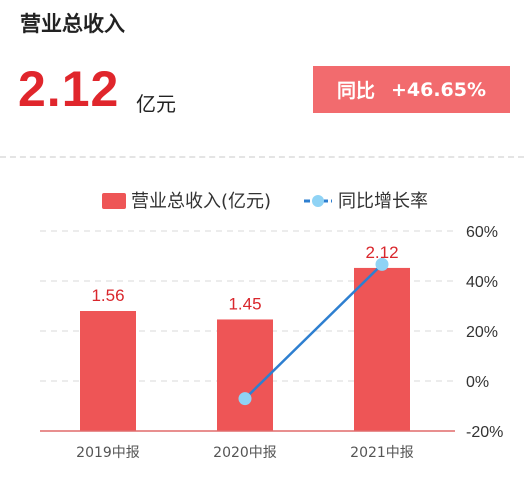 The image size is (524, 489). Describe the element at coordinates (114, 201) in the screenshot. I see `legend-bar-swatch` at that location.